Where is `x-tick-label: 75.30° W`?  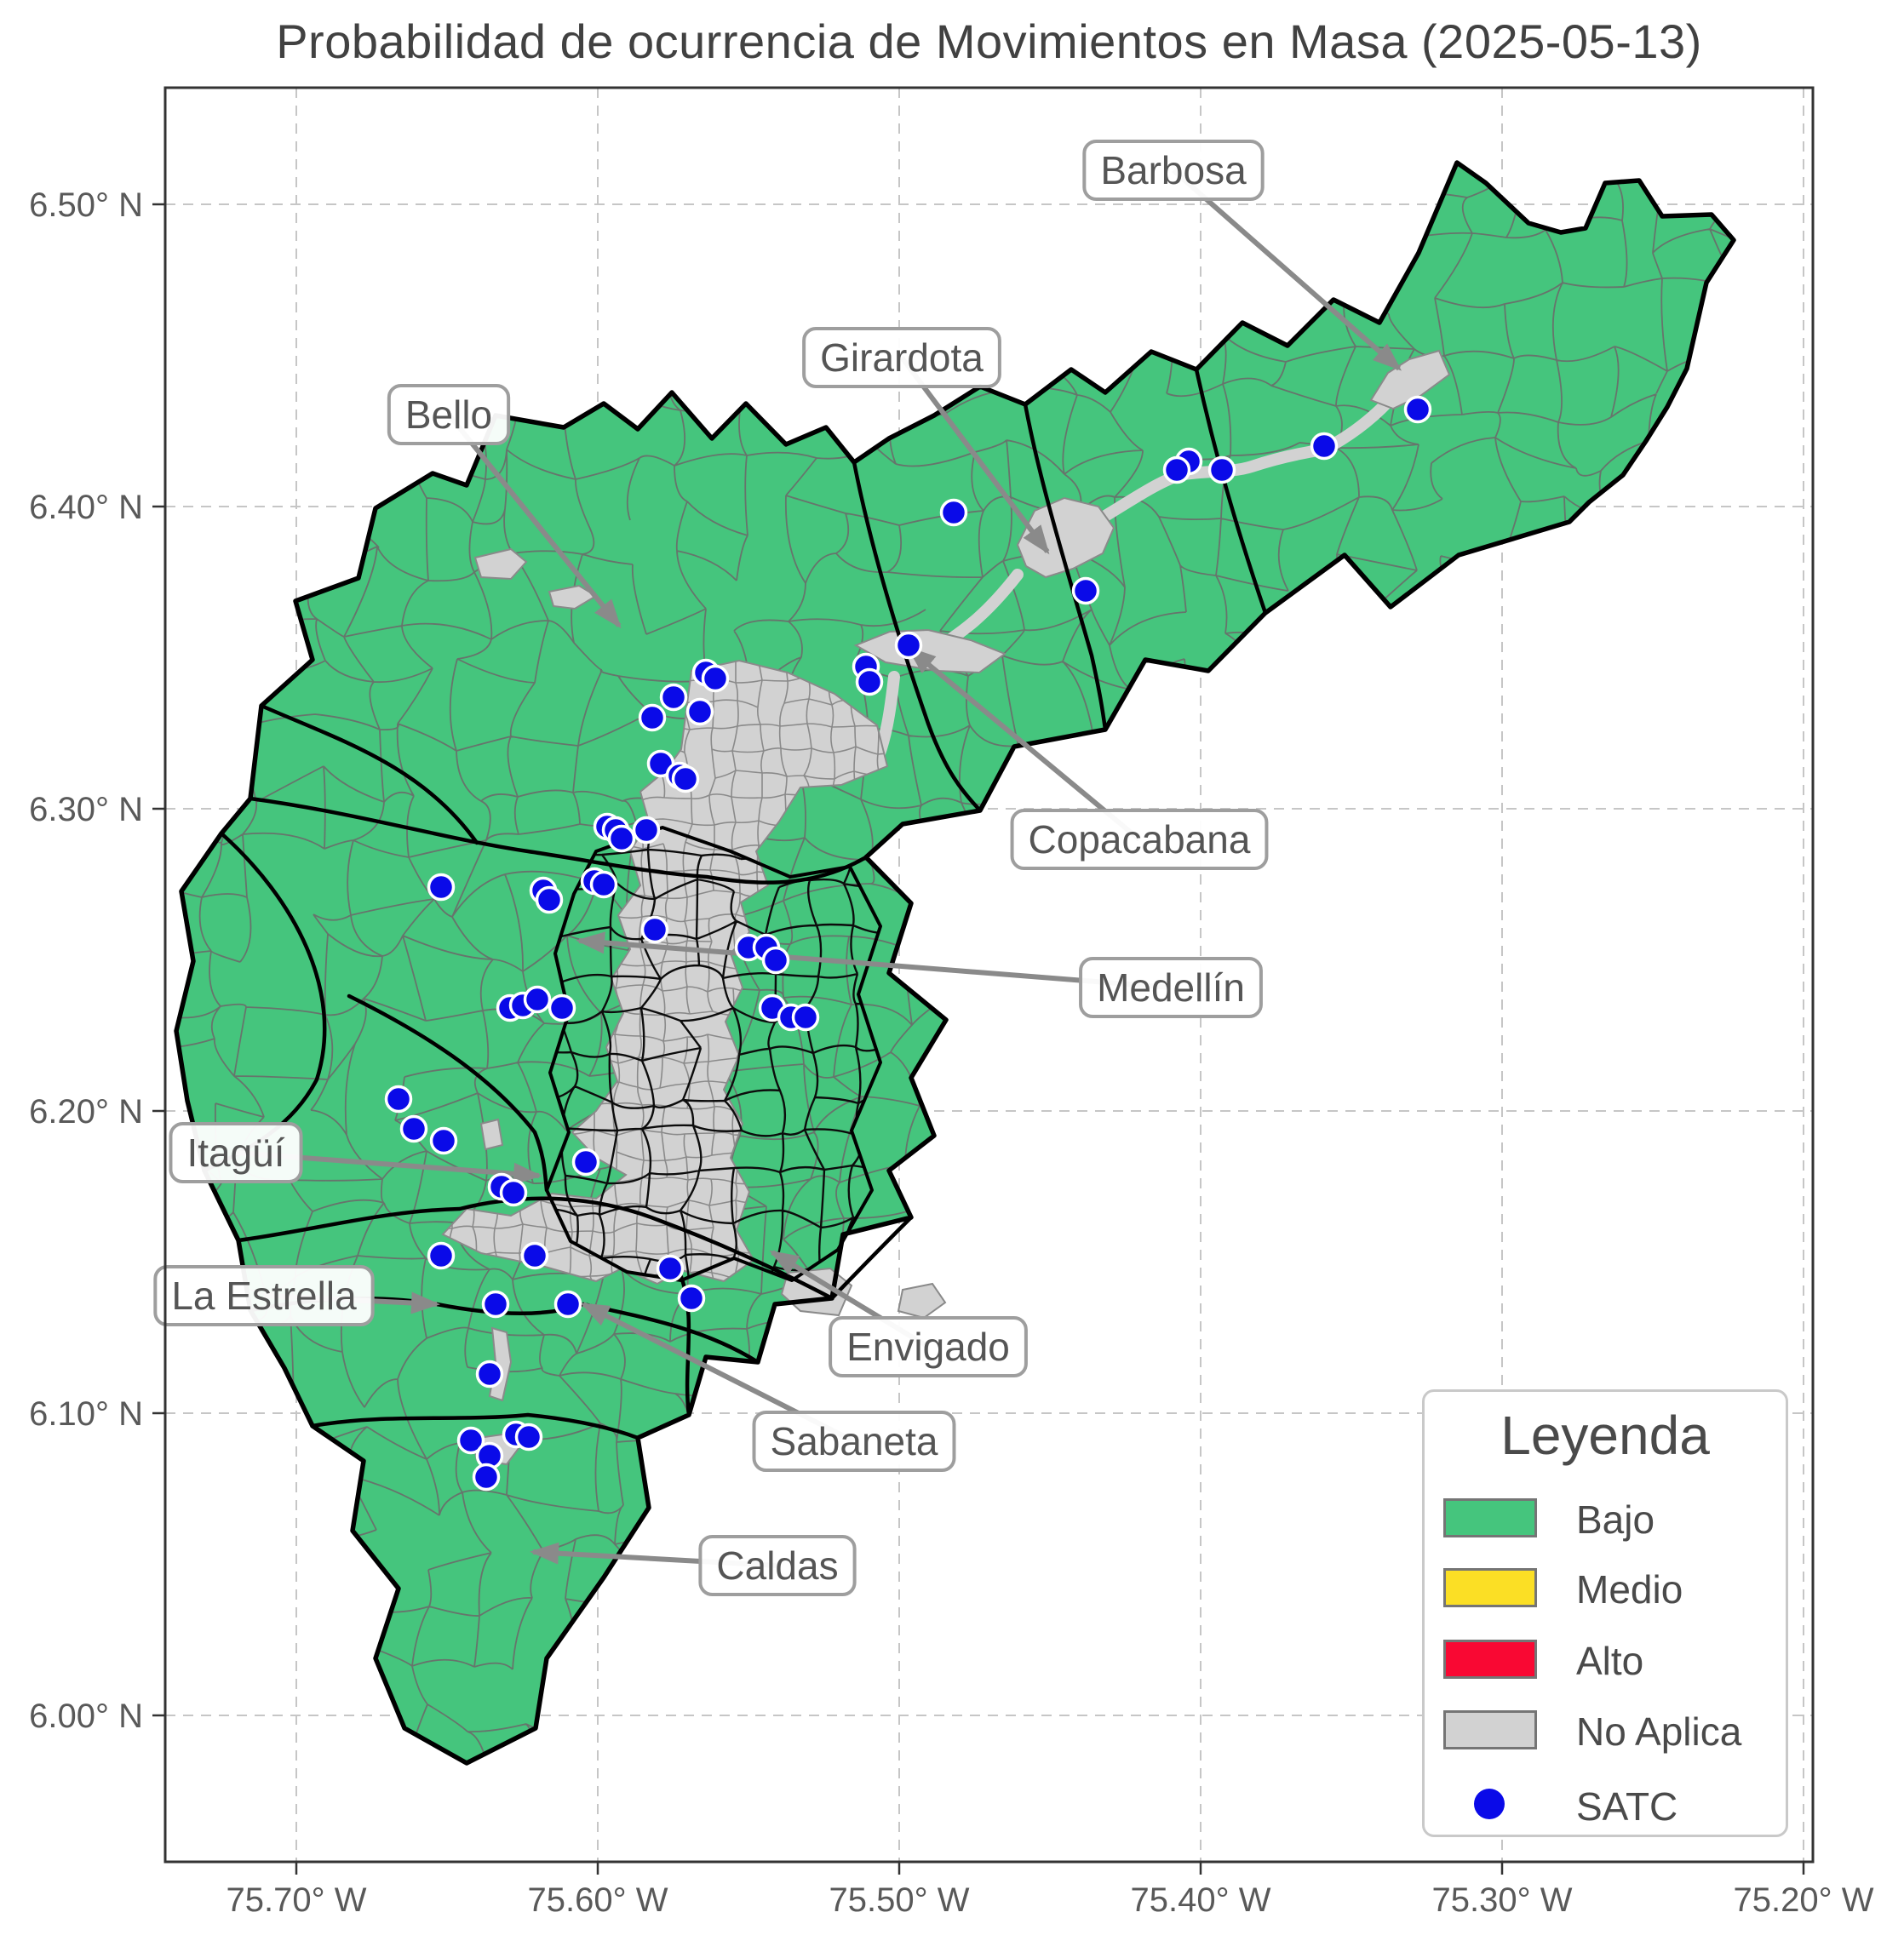 x-tick-label: 75.30° W is located at coordinates (1502, 1900).